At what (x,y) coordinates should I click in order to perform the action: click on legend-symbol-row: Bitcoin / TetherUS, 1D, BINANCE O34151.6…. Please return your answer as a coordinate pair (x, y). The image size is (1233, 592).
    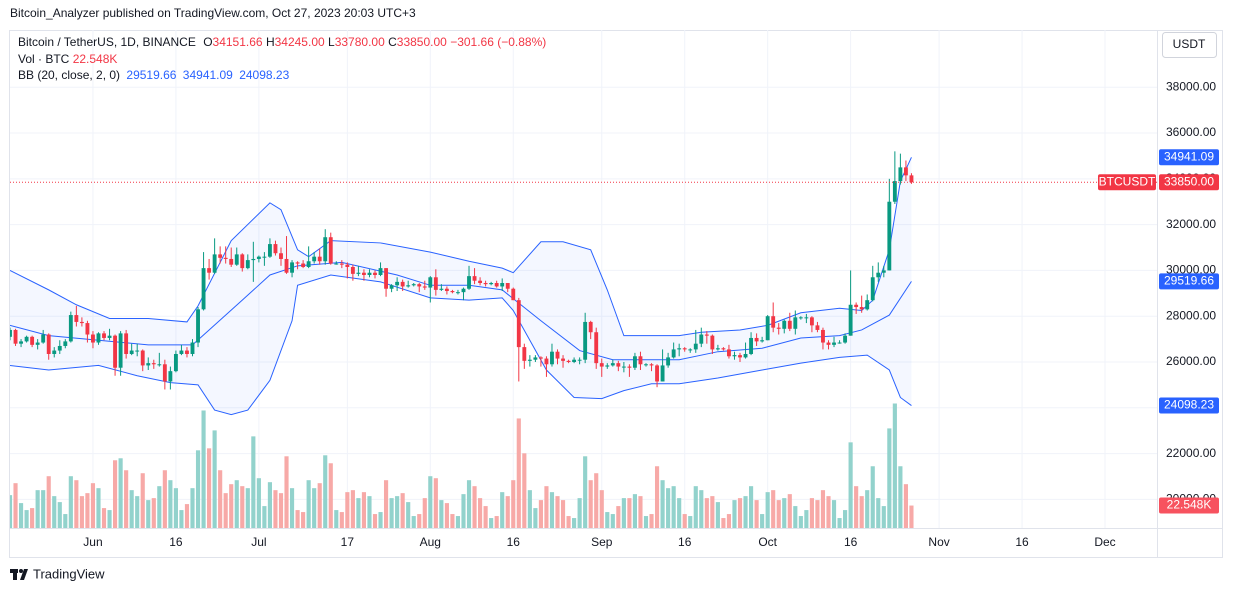
    Looking at the image, I should click on (282, 42).